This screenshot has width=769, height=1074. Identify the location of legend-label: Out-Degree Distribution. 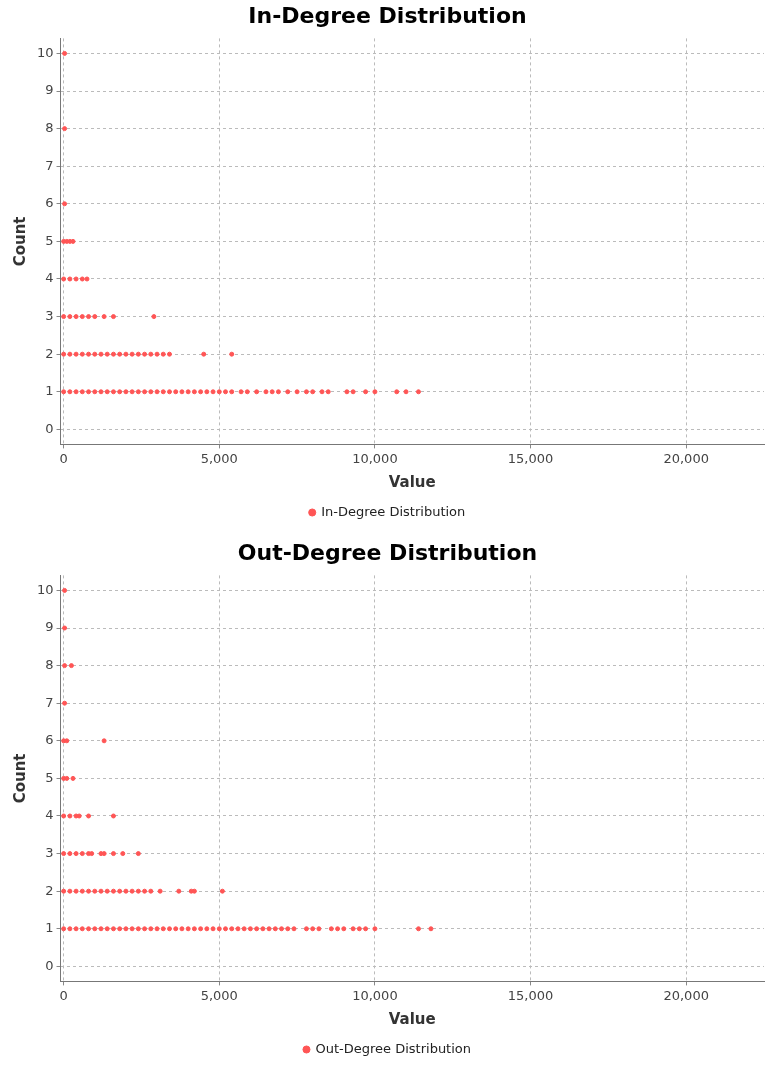
(393, 1048).